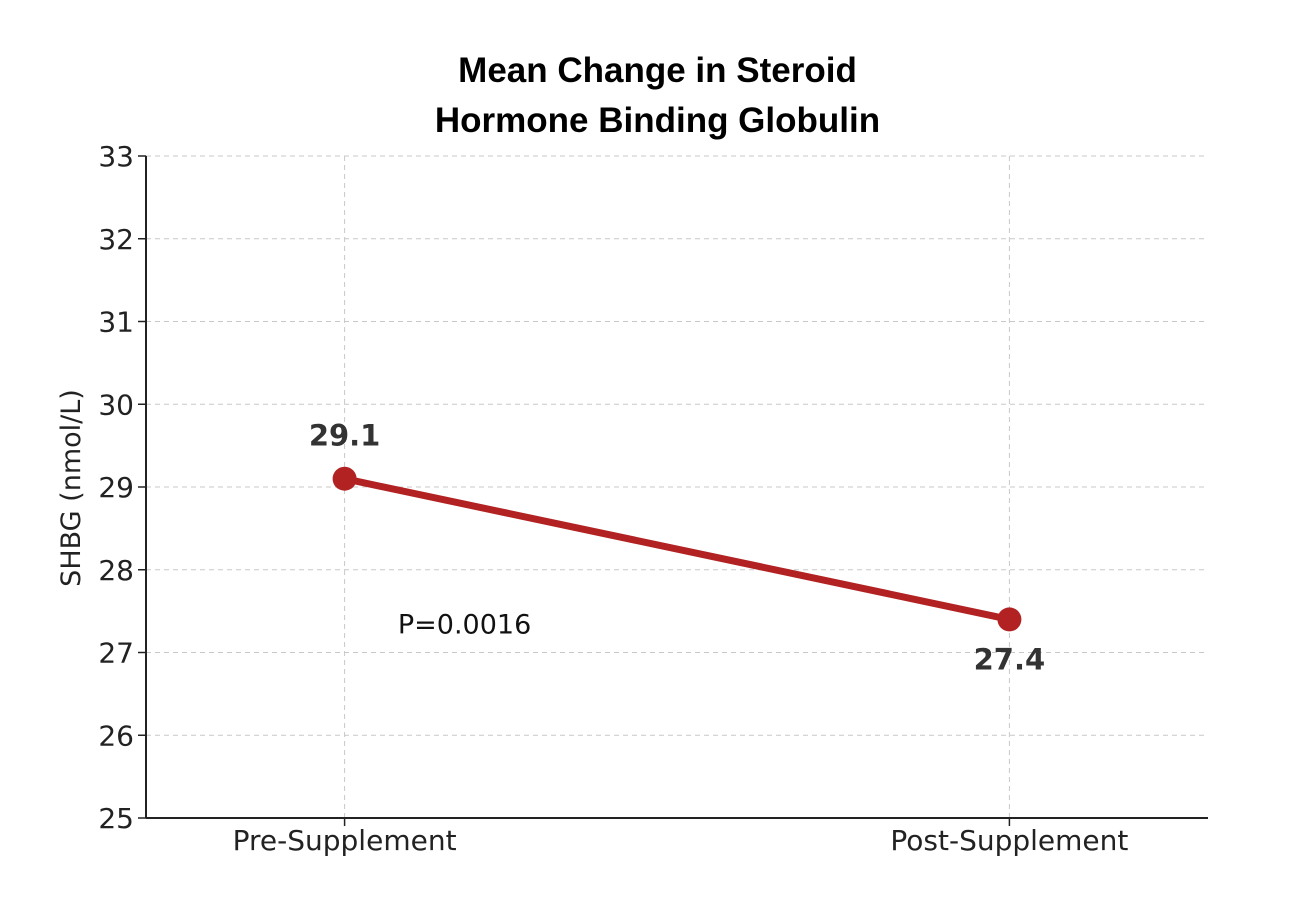  I want to click on y-tick-label: 25, so click(116, 818).